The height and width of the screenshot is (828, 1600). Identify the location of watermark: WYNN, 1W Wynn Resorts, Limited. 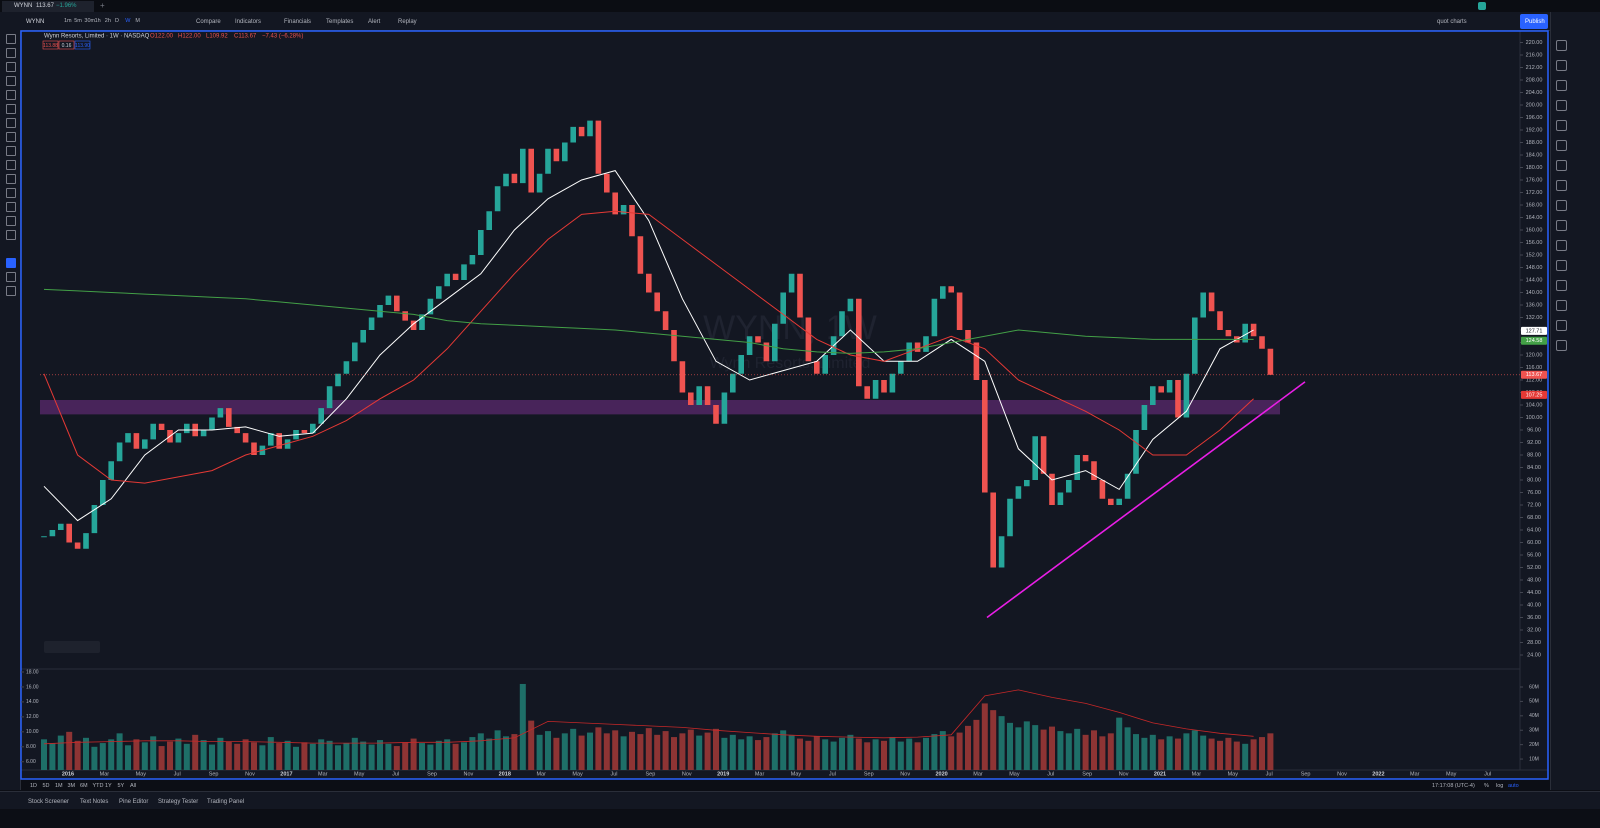
(790, 340).